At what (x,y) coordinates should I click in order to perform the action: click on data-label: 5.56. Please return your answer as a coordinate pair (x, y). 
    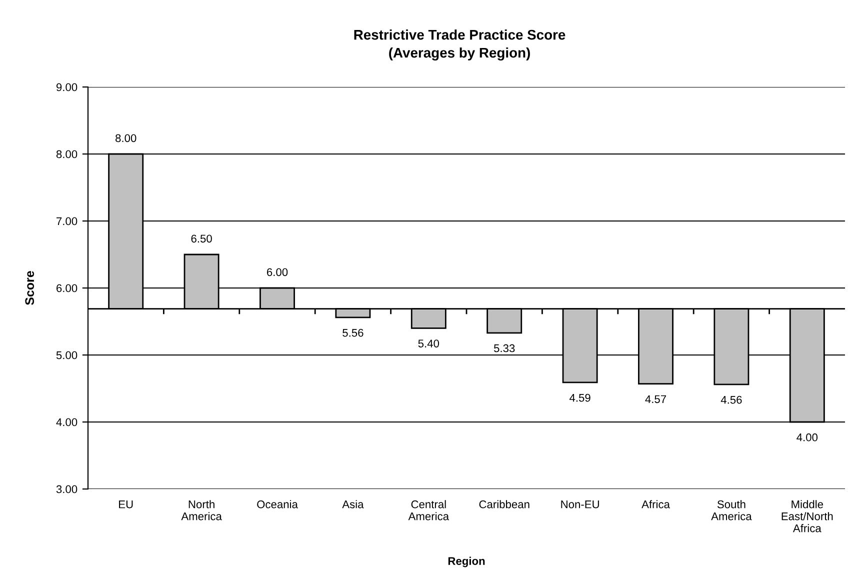
    Looking at the image, I should click on (353, 332).